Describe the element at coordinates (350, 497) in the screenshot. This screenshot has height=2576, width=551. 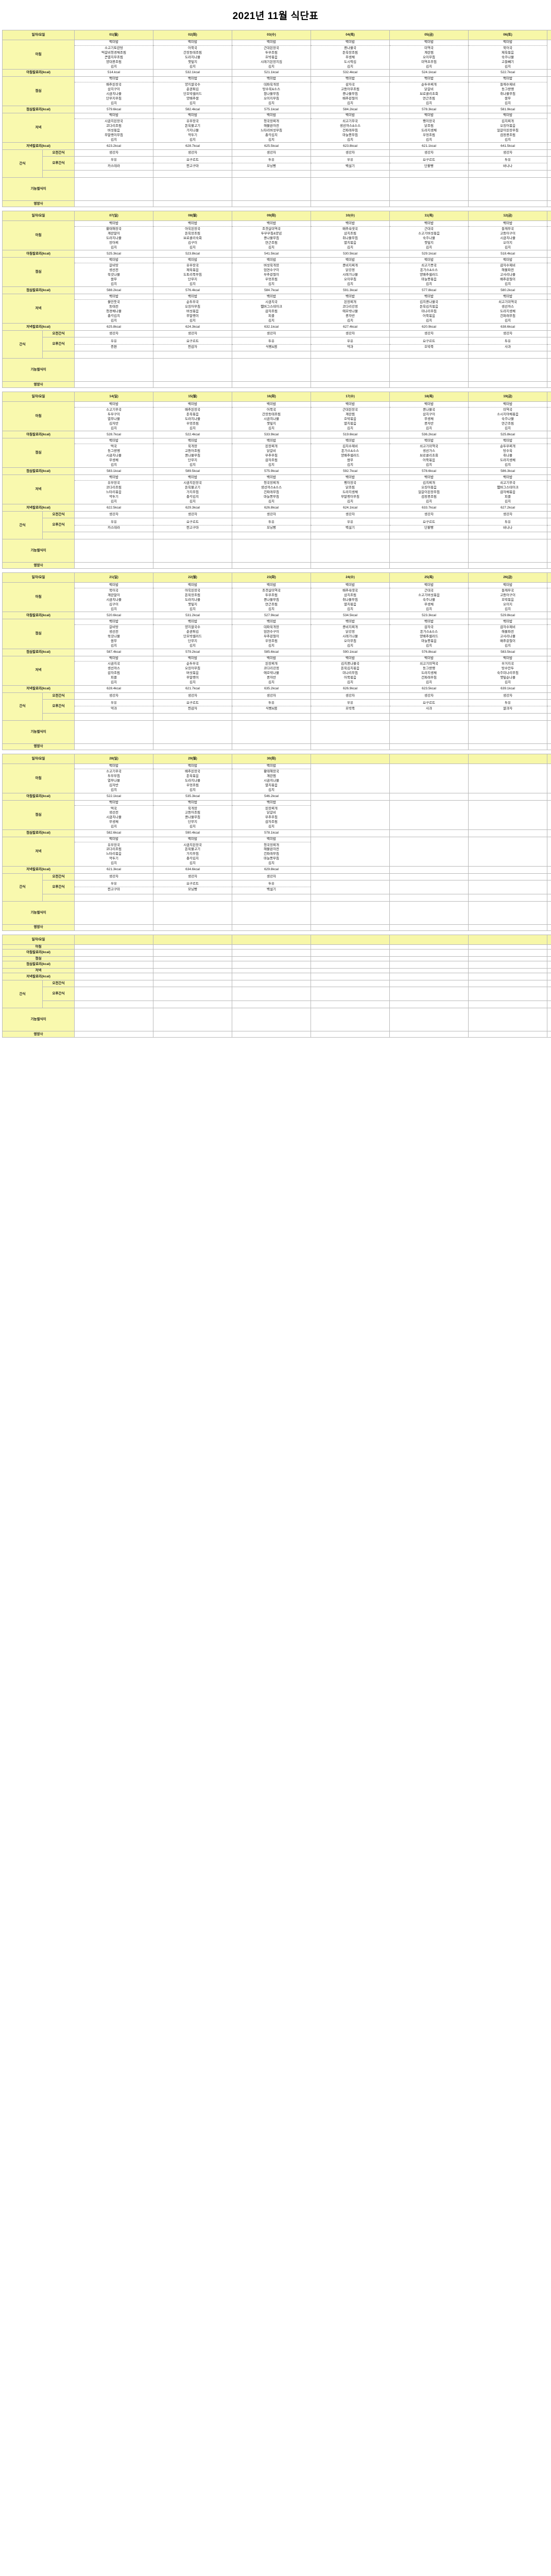
I see `dinner-item: 무말랭이무침` at that location.